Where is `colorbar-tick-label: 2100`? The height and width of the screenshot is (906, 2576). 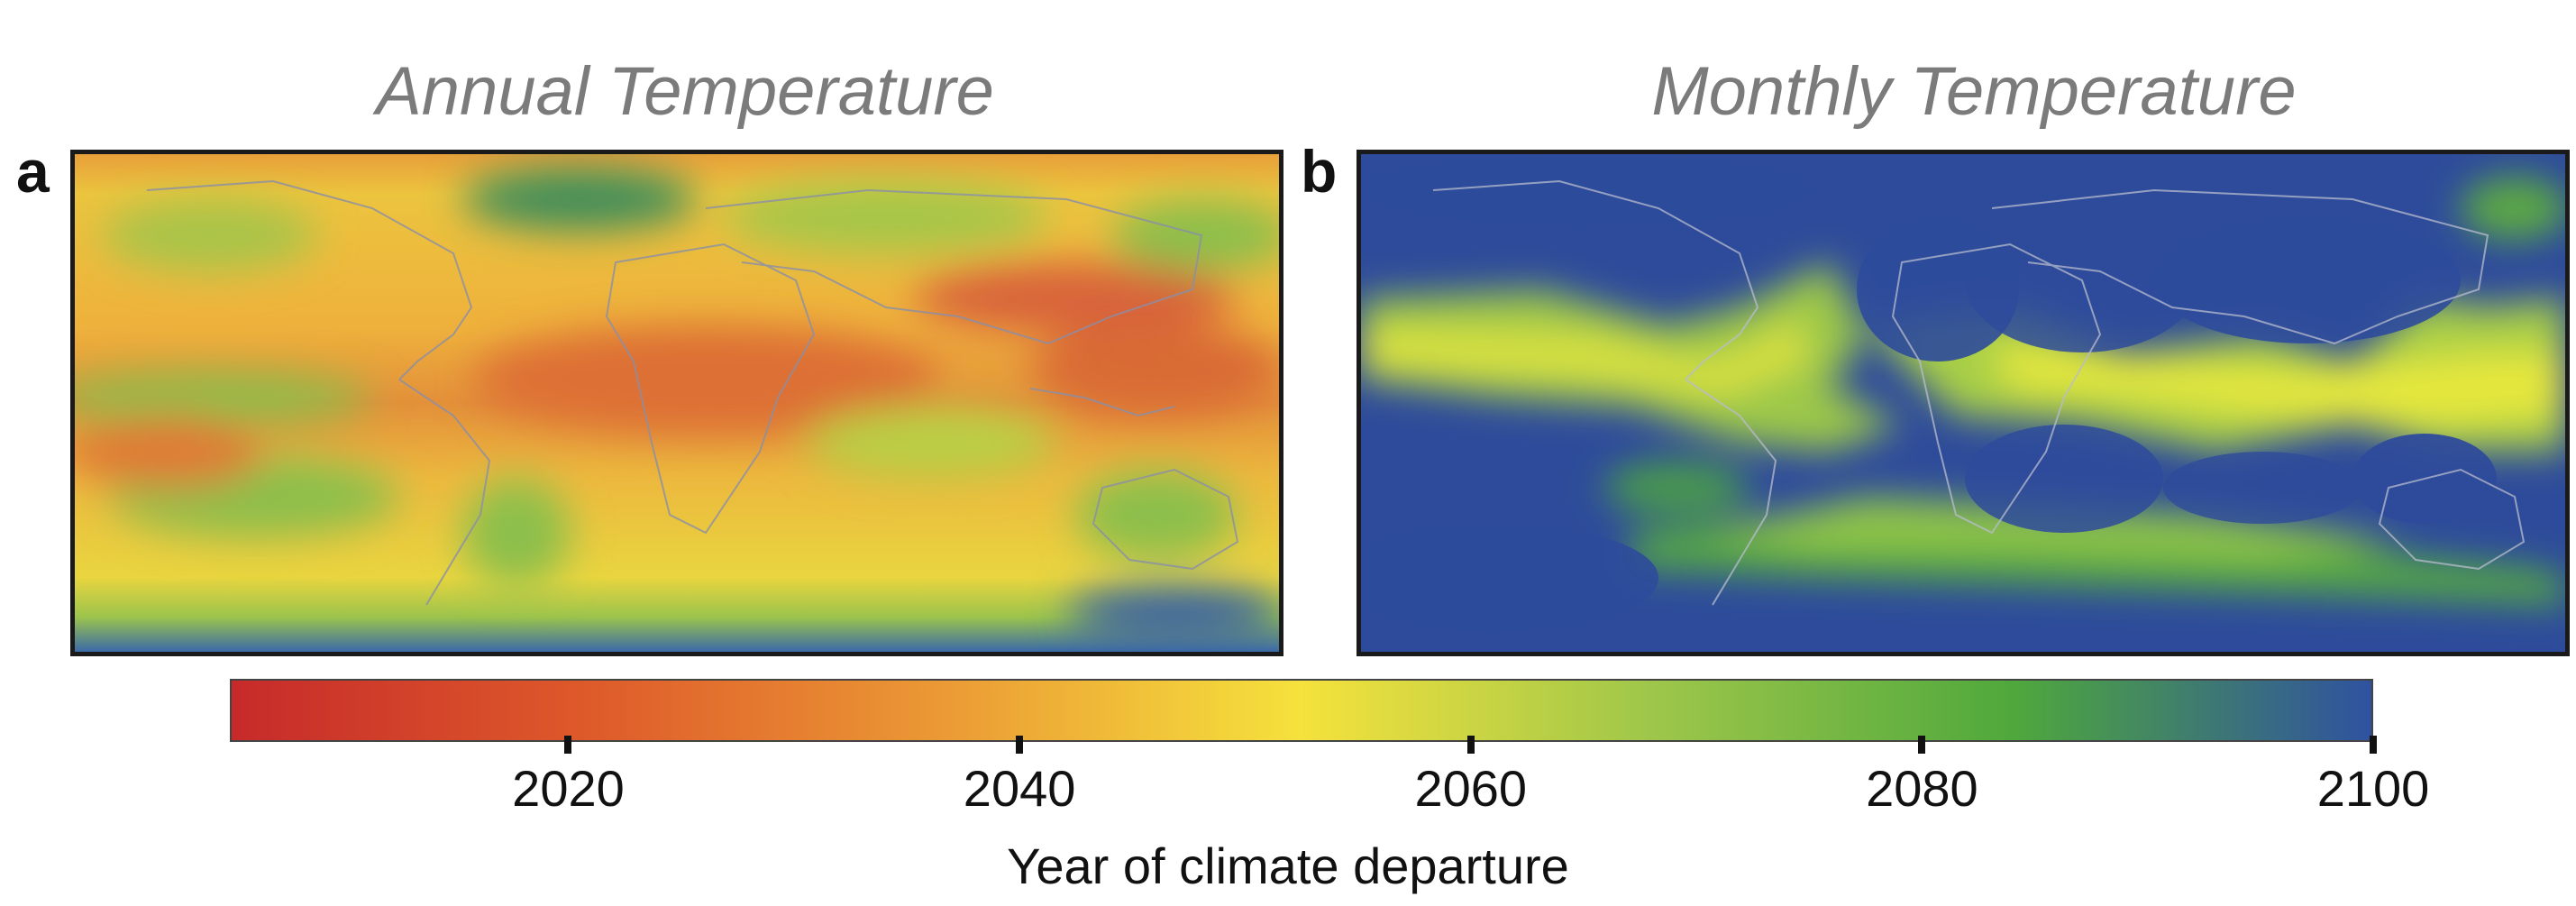 colorbar-tick-label: 2100 is located at coordinates (2373, 788).